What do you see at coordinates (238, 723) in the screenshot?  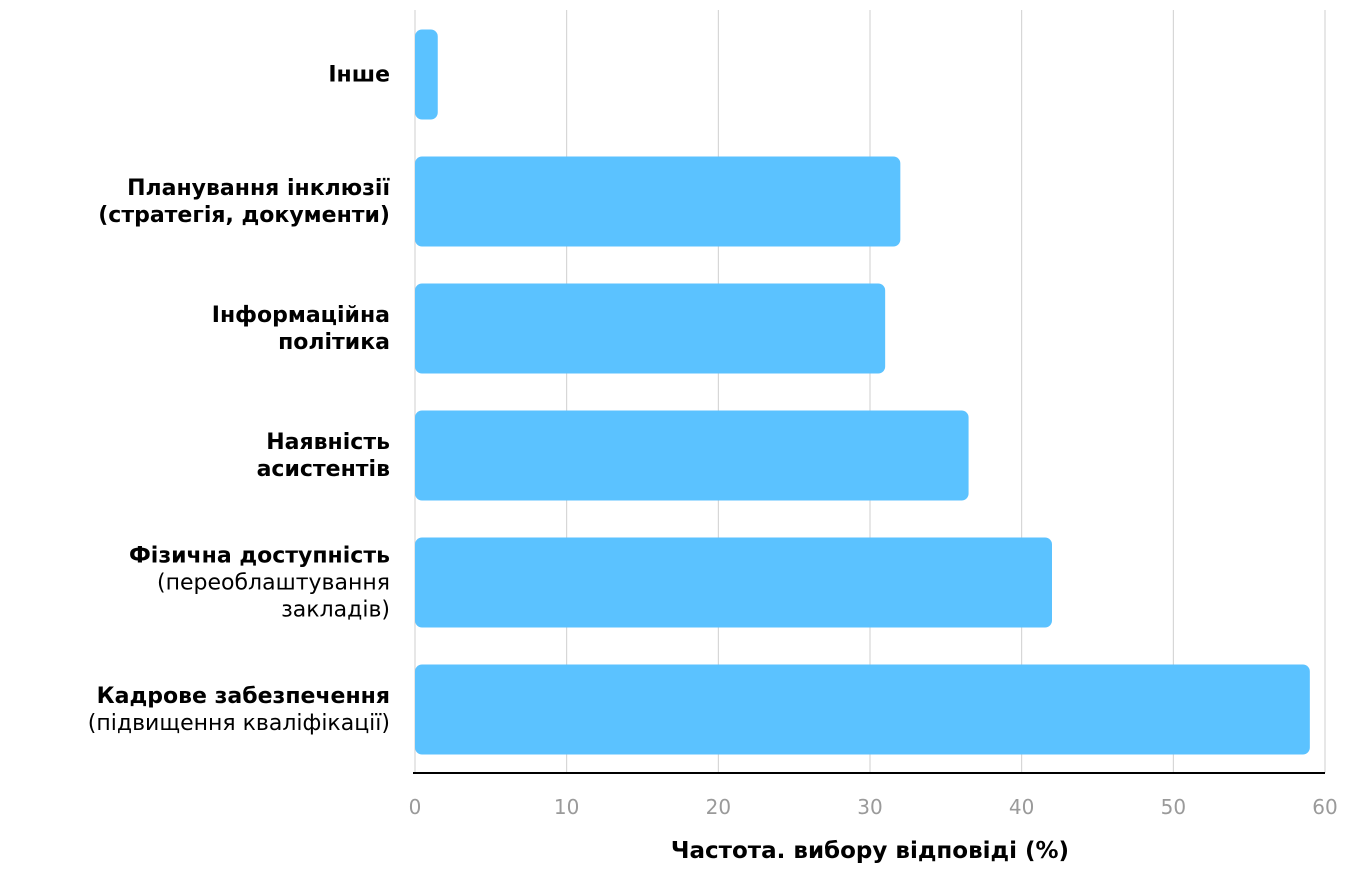 I see `category-label-note: (підвищення кваліфікації)` at bounding box center [238, 723].